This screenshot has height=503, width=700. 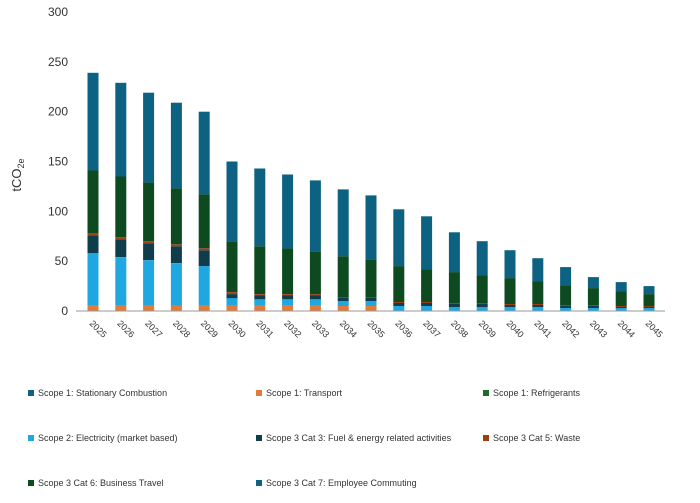 What do you see at coordinates (542, 328) in the screenshot?
I see `x-tick-label: 2041` at bounding box center [542, 328].